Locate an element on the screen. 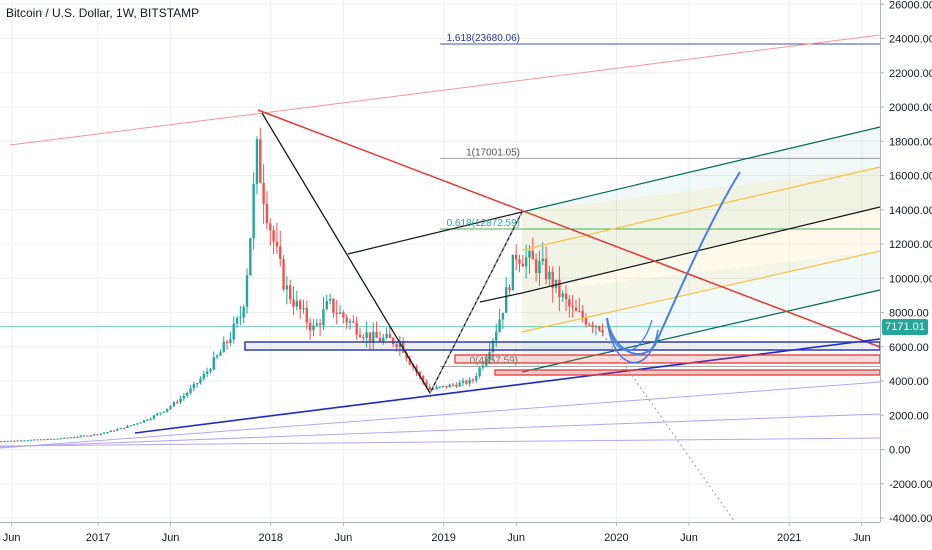 This screenshot has height=550, width=932. retrace-dashed-line is located at coordinates (476, 302).